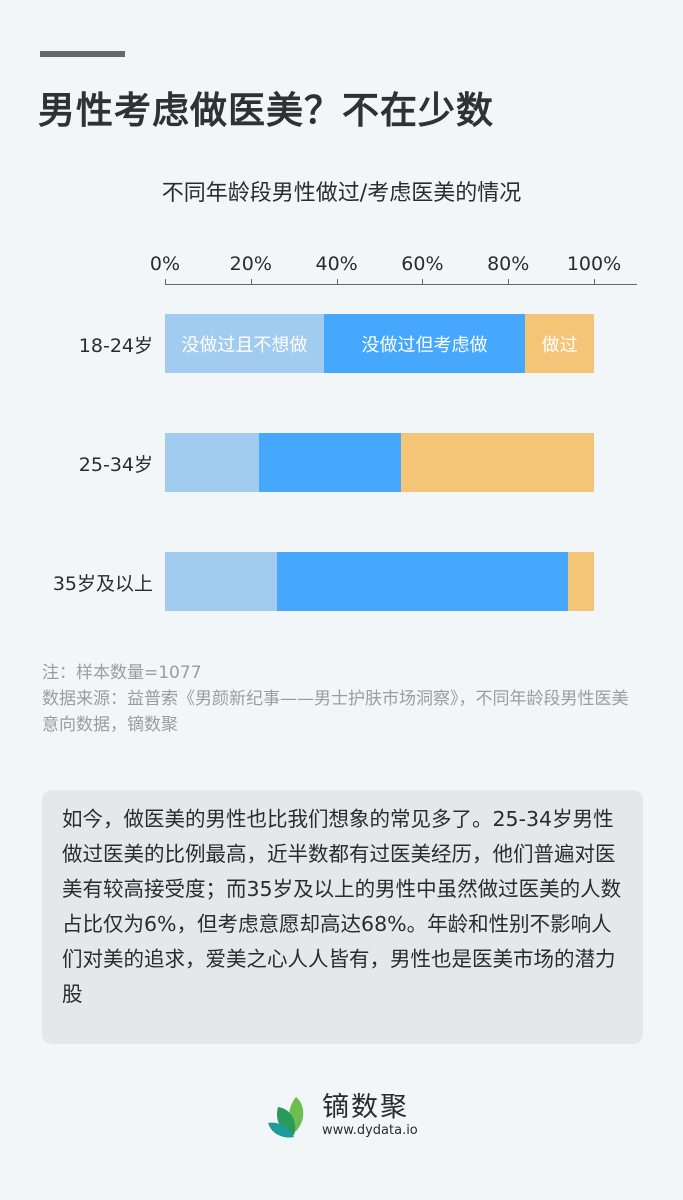  I want to click on x-axis-tick-label: 0%, so click(165, 264).